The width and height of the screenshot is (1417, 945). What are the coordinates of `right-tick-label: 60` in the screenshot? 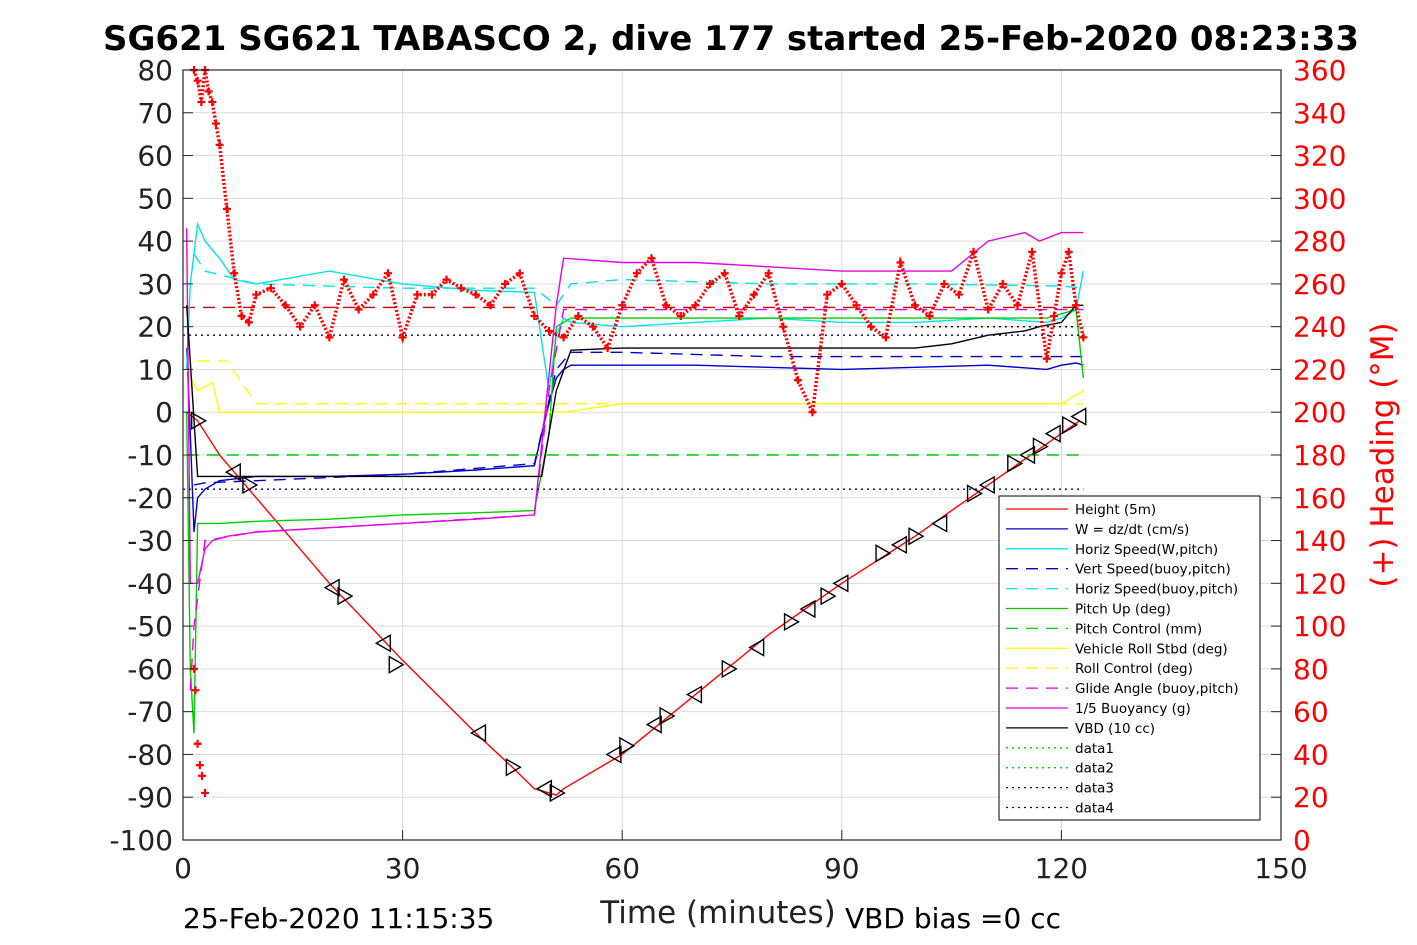 It's located at (1311, 712).